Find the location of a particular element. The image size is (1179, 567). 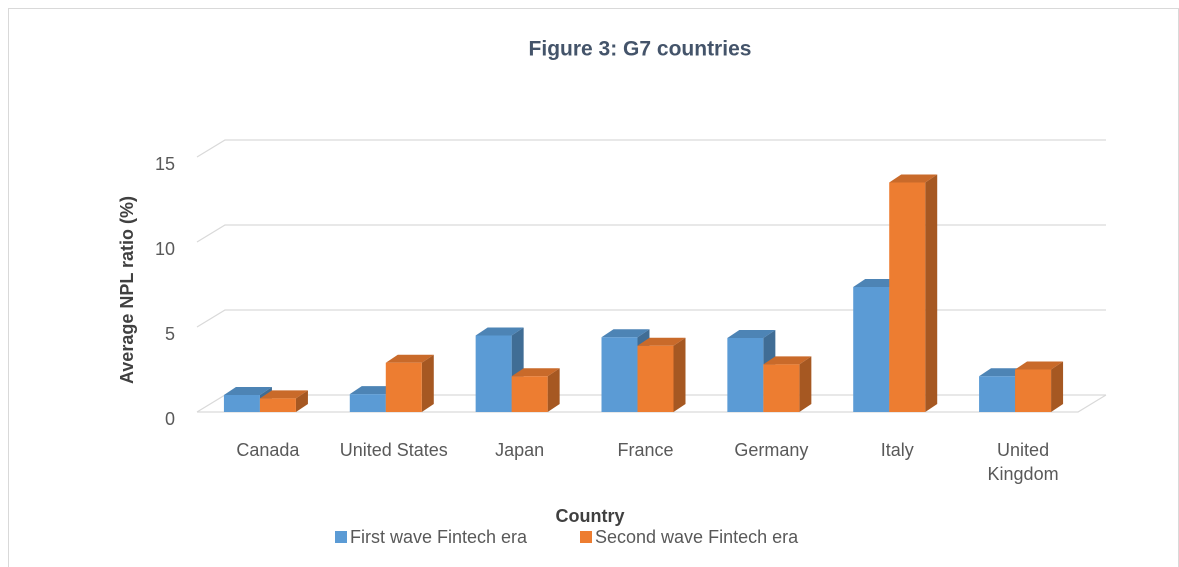

y-tick-label: 5 is located at coordinates (170, 334).